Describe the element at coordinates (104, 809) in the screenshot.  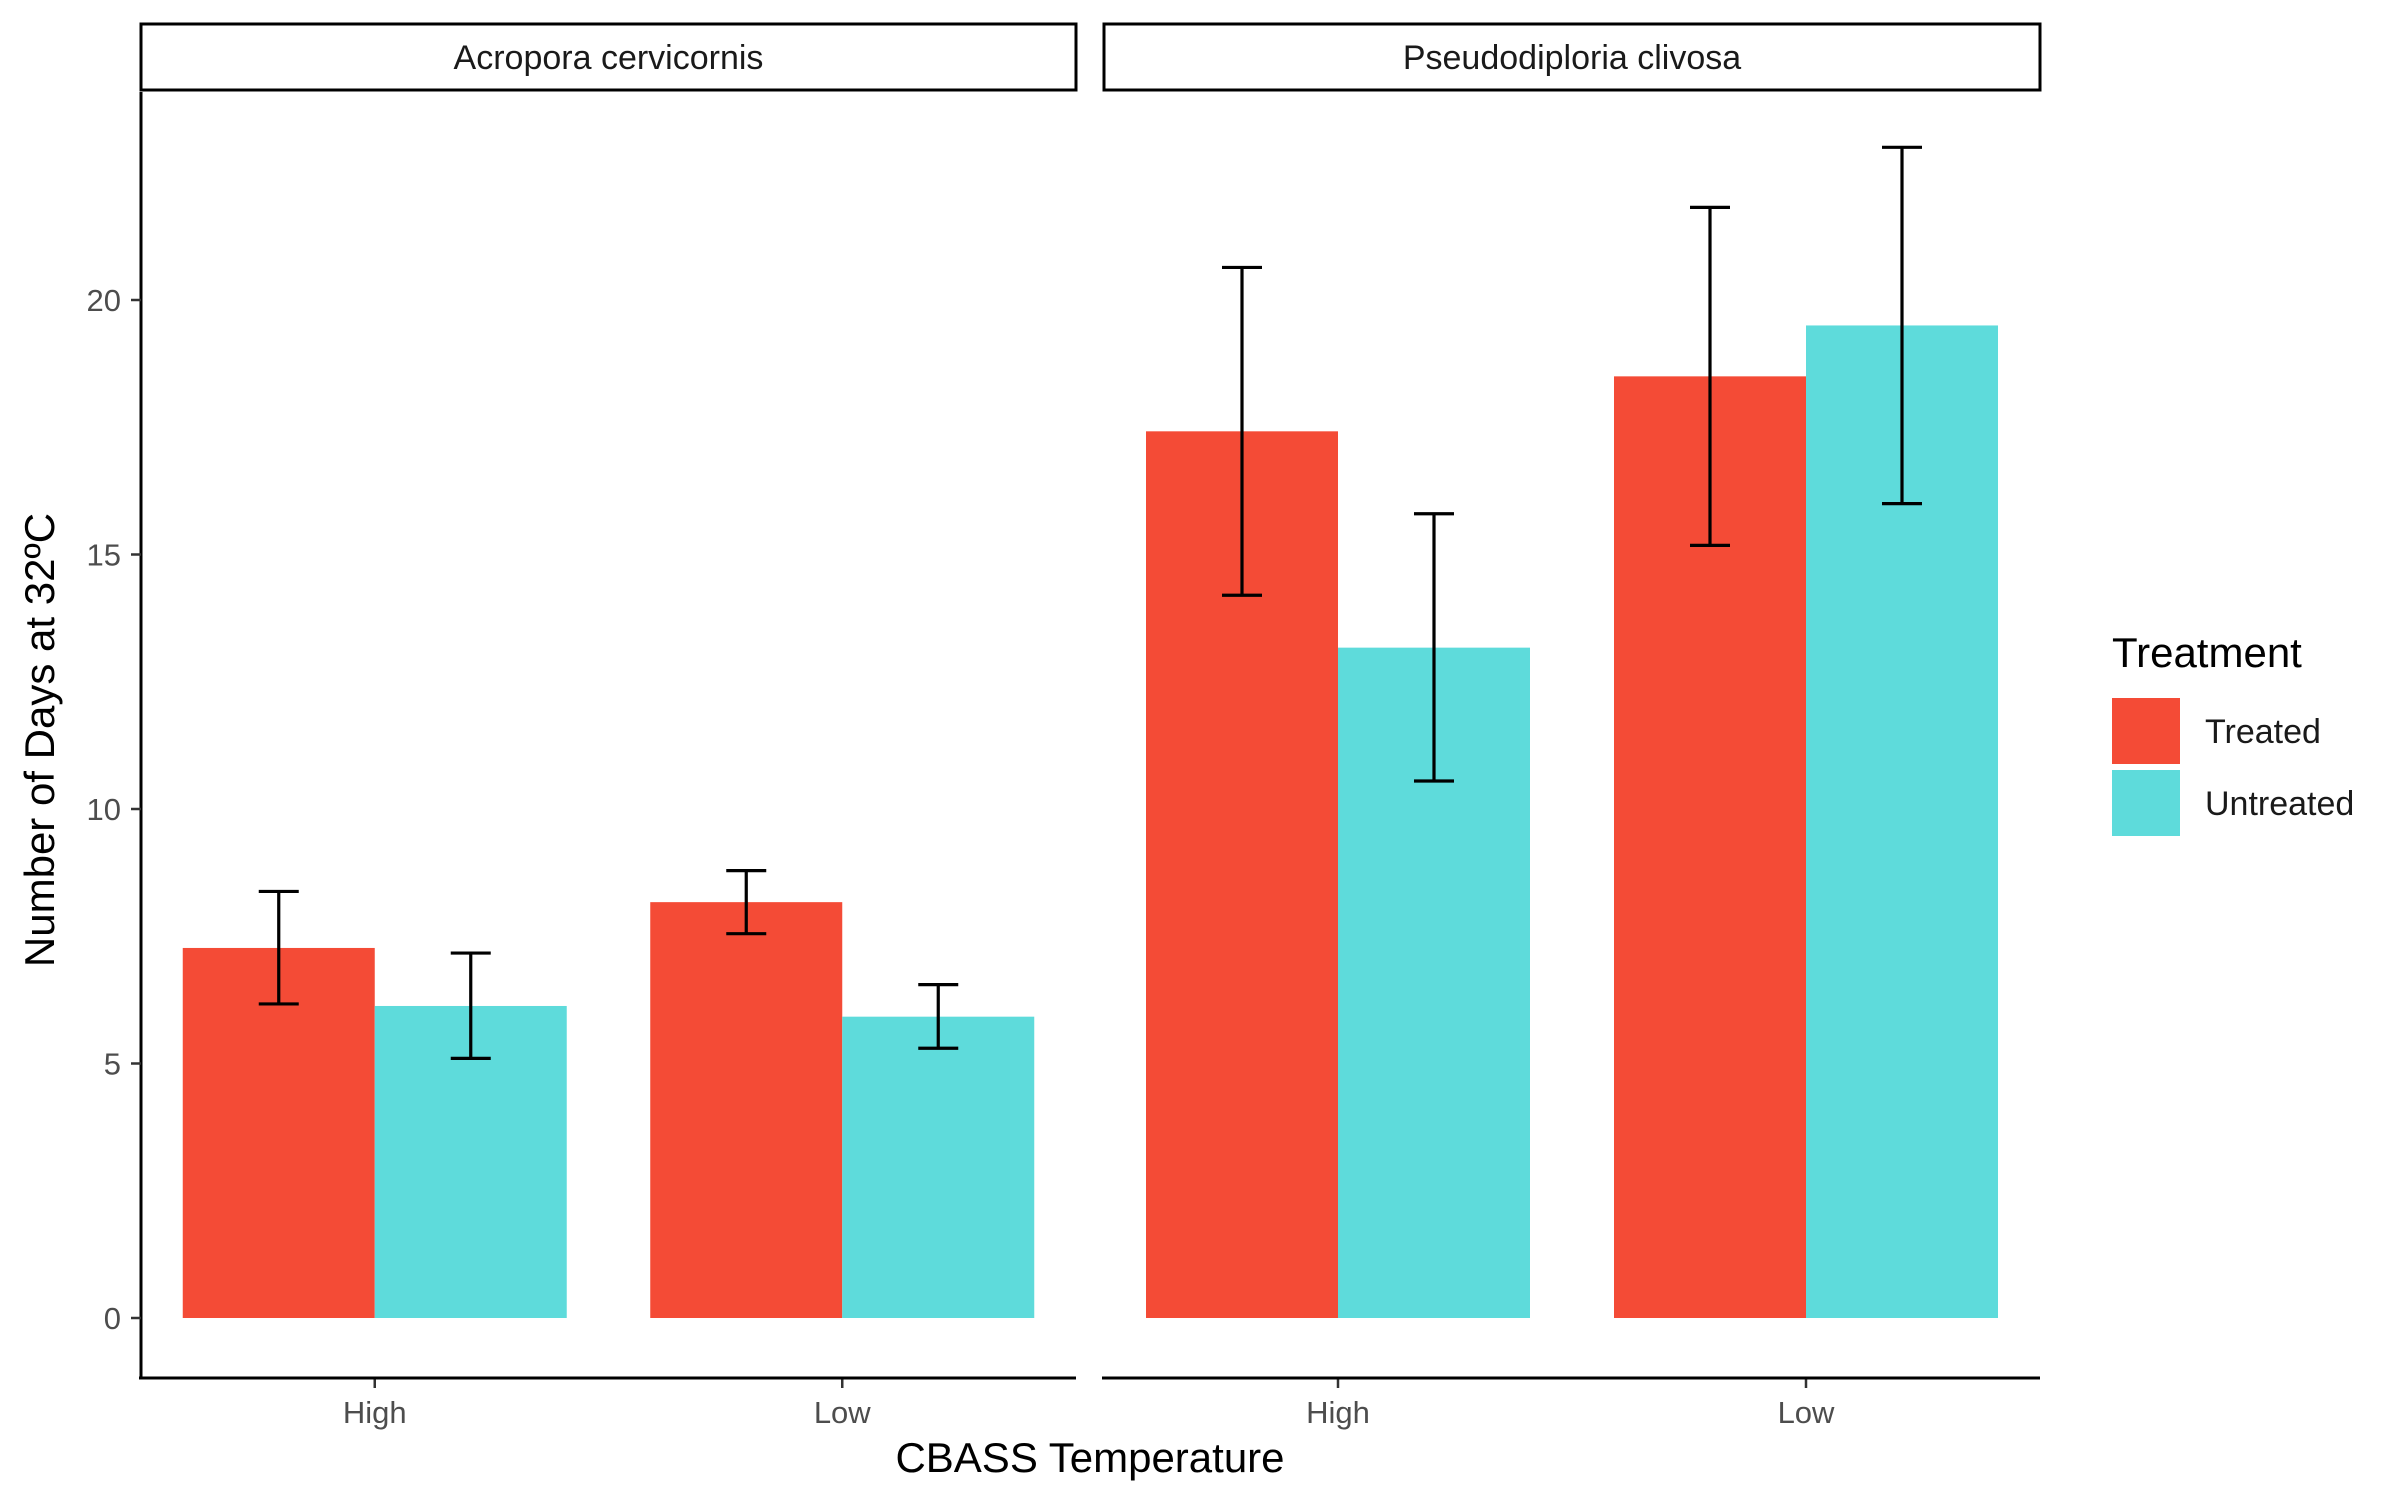
I see `y-tick-label: 10` at that location.